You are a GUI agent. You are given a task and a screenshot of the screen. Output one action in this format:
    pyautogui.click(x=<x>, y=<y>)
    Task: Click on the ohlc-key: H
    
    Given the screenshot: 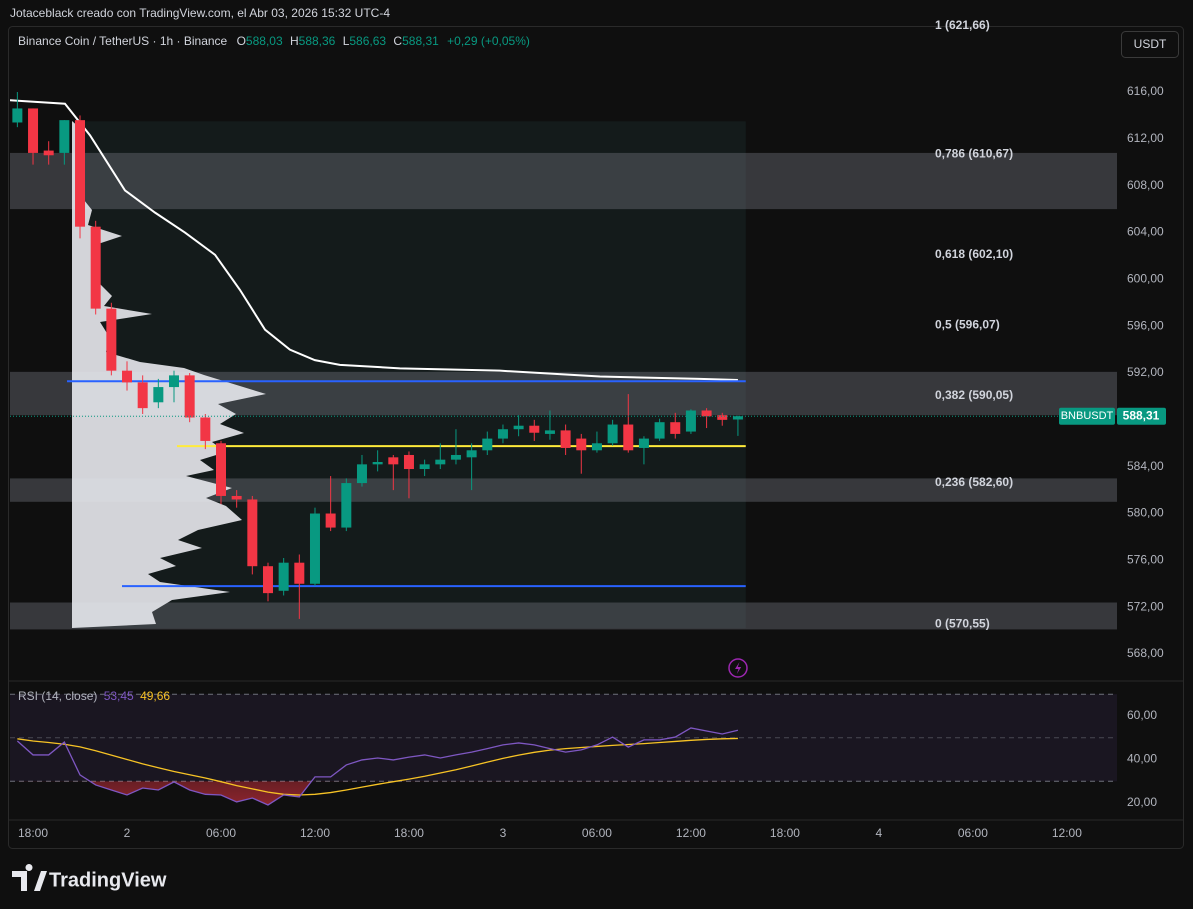 What is the action you would take?
    pyautogui.click(x=294, y=41)
    